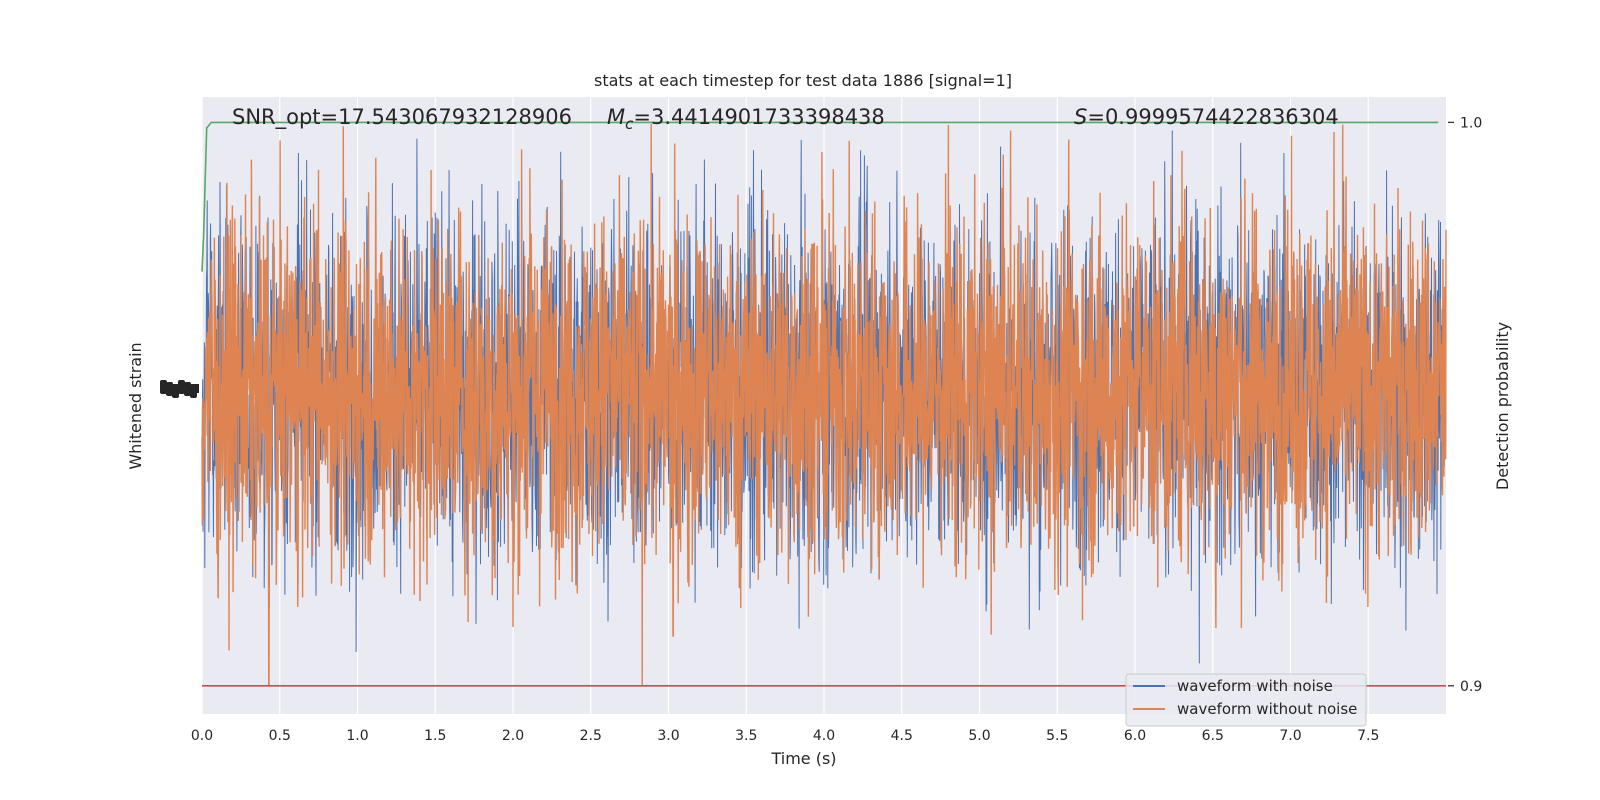 This screenshot has width=1600, height=800. Describe the element at coordinates (591, 736) in the screenshot. I see `x-tick-label: 2.5` at that location.